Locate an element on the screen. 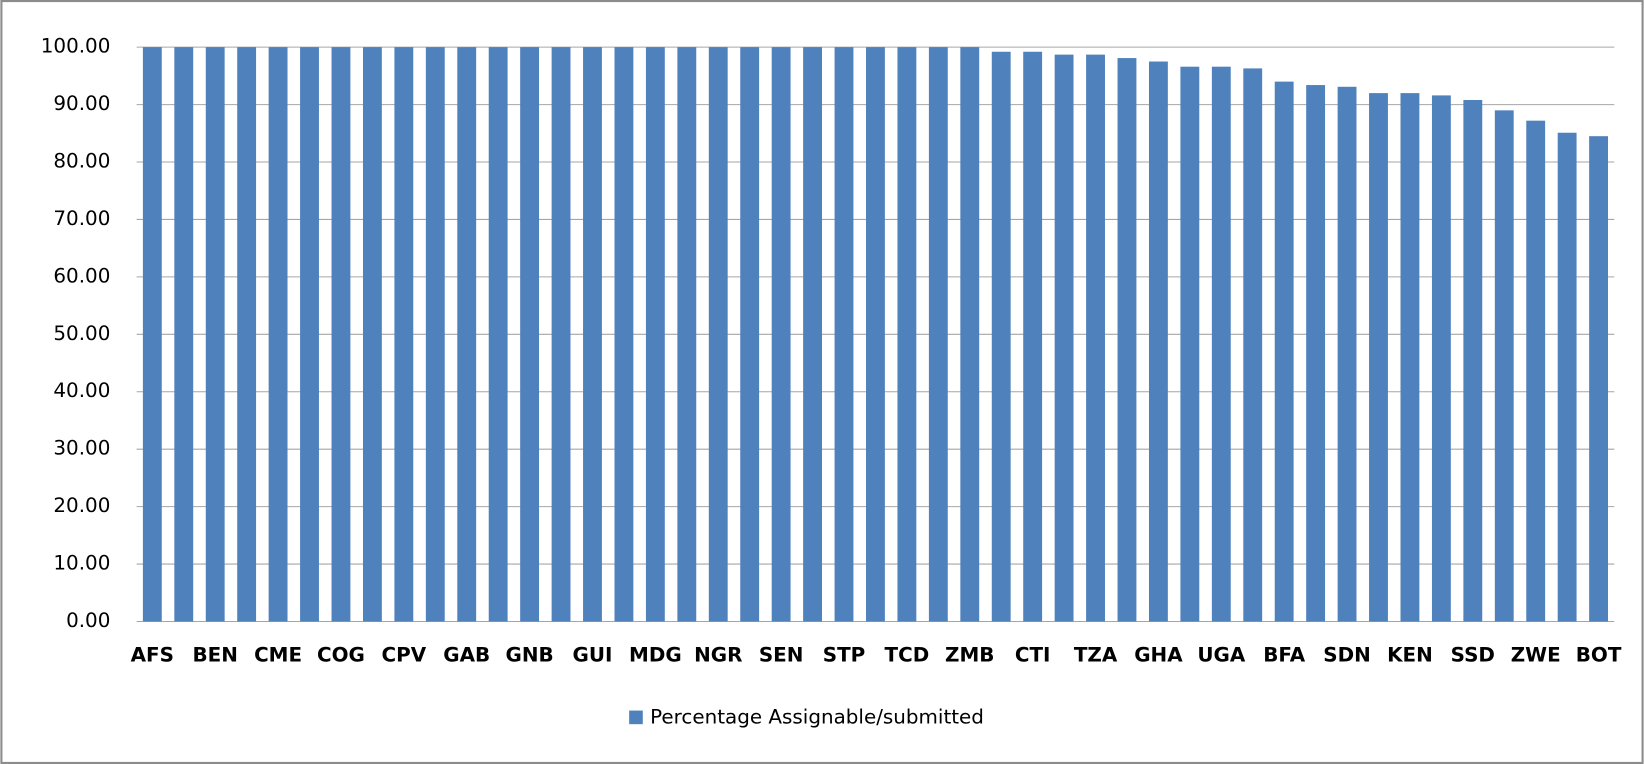 The image size is (1644, 764). y-tick-label: 20.00 is located at coordinates (81, 505).